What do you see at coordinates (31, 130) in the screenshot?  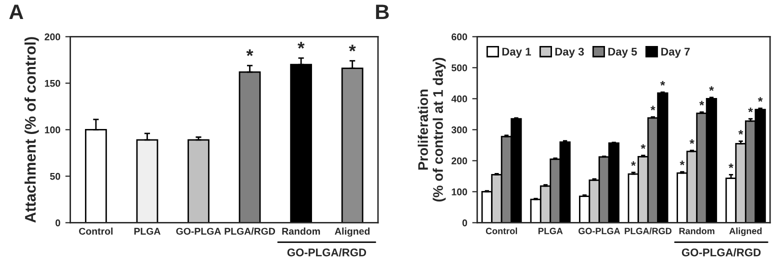 I see `y-axis-title: Attachment (% of control)` at bounding box center [31, 130].